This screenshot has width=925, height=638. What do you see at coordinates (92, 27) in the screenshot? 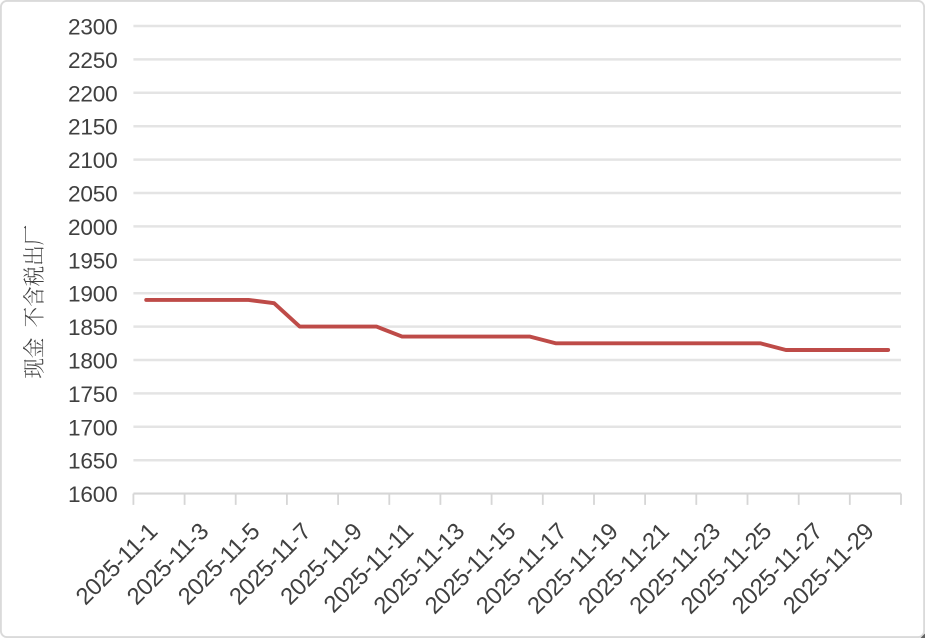
I see `svg-text: 2300` at bounding box center [92, 27].